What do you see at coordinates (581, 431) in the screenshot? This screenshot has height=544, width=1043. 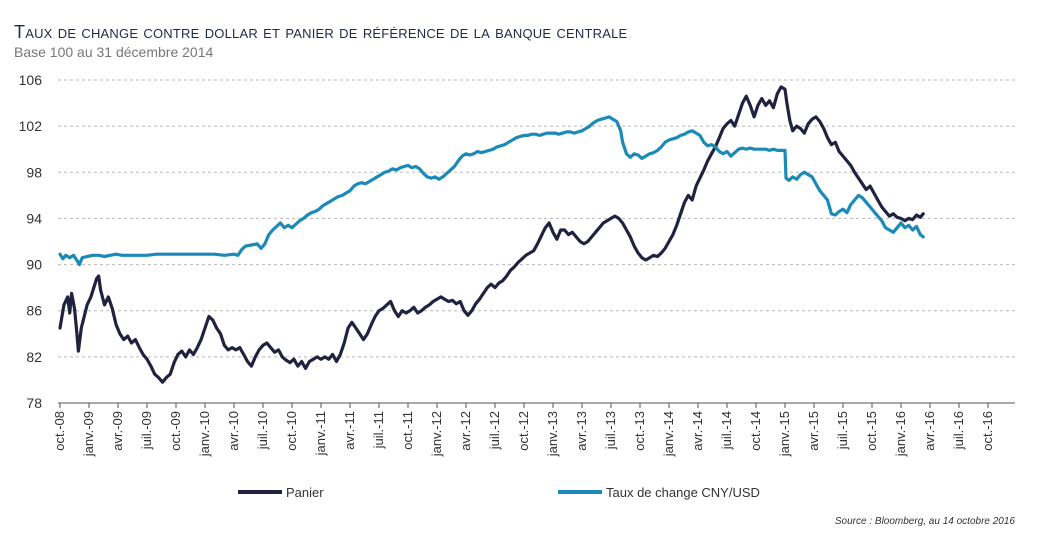 I see `x-tick-label: avr.-13` at bounding box center [581, 431].